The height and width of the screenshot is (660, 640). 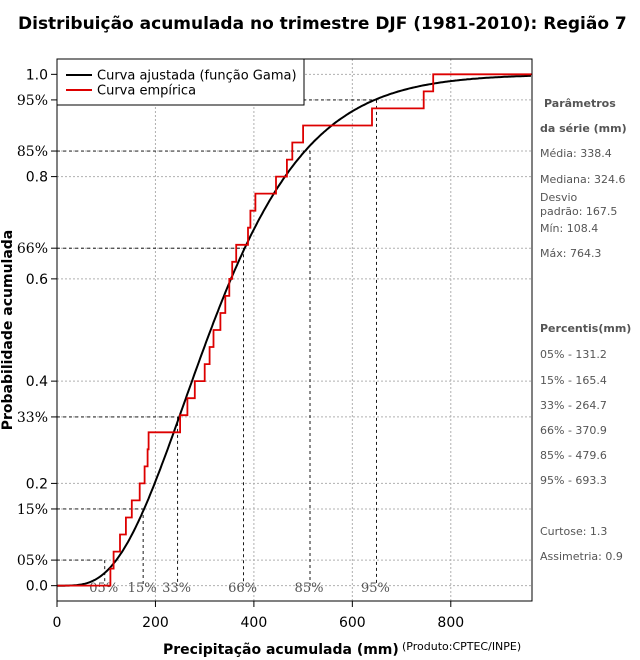 I want to click on y-tick-label: 66%, so click(x=32, y=249).